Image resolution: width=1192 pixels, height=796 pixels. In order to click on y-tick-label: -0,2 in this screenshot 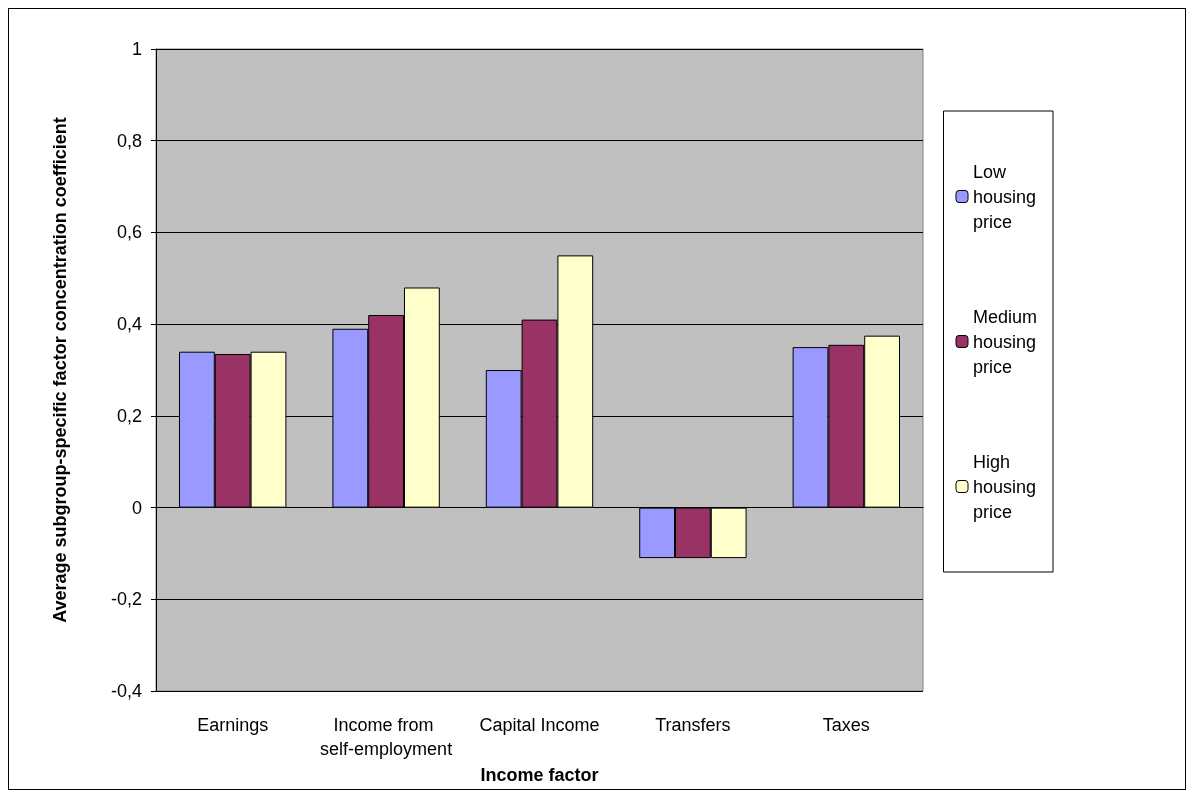, I will do `click(126, 599)`.